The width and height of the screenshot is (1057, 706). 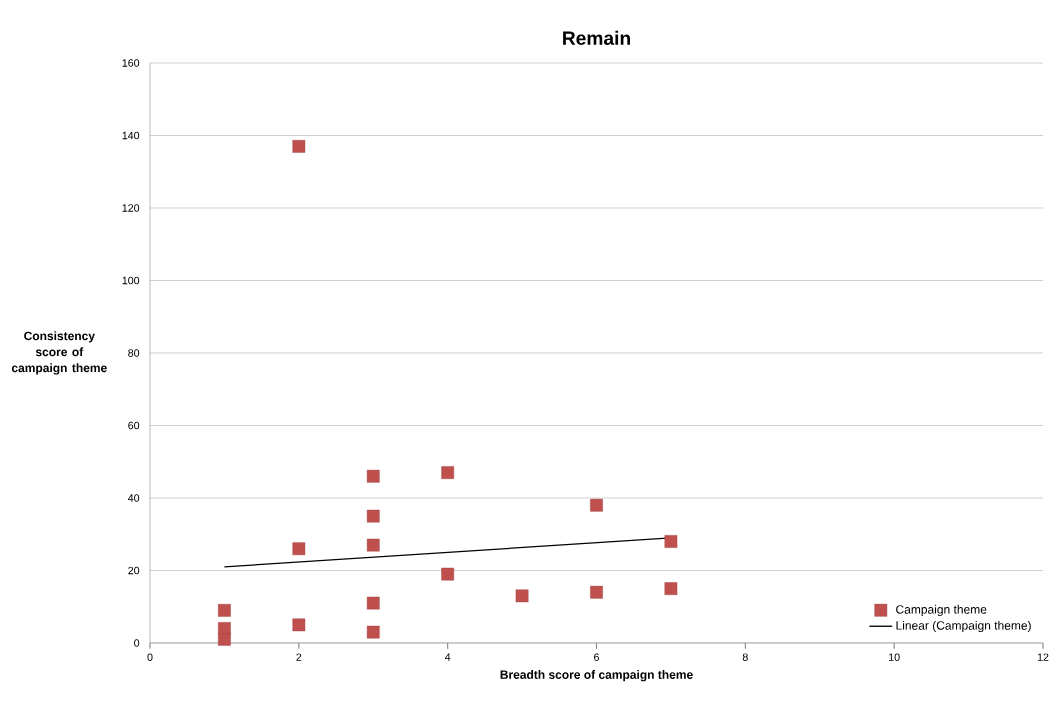 What do you see at coordinates (134, 353) in the screenshot?
I see `y-tick-label: 80` at bounding box center [134, 353].